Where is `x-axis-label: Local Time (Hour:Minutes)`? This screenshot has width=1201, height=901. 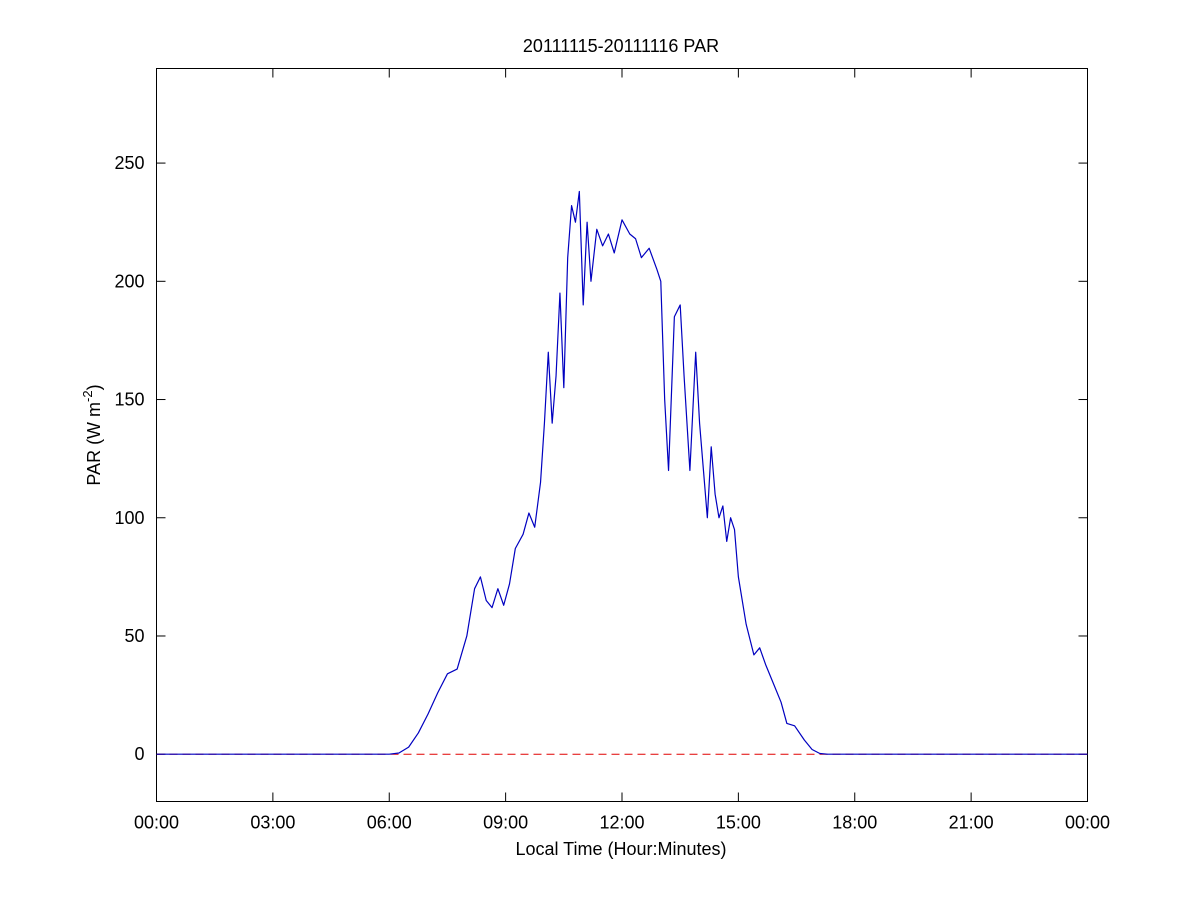
x-axis-label: Local Time (Hour:Minutes) is located at coordinates (620, 849).